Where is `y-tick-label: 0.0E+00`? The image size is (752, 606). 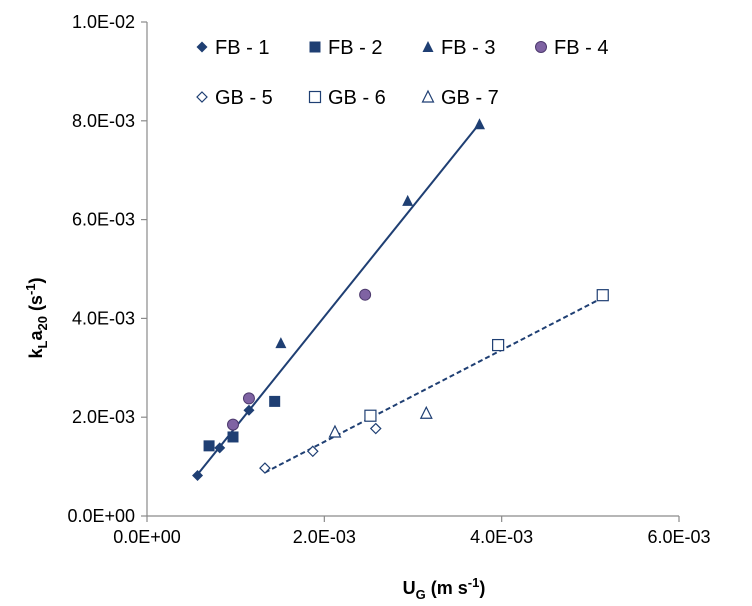 y-tick-label: 0.0E+00 is located at coordinates (101, 516).